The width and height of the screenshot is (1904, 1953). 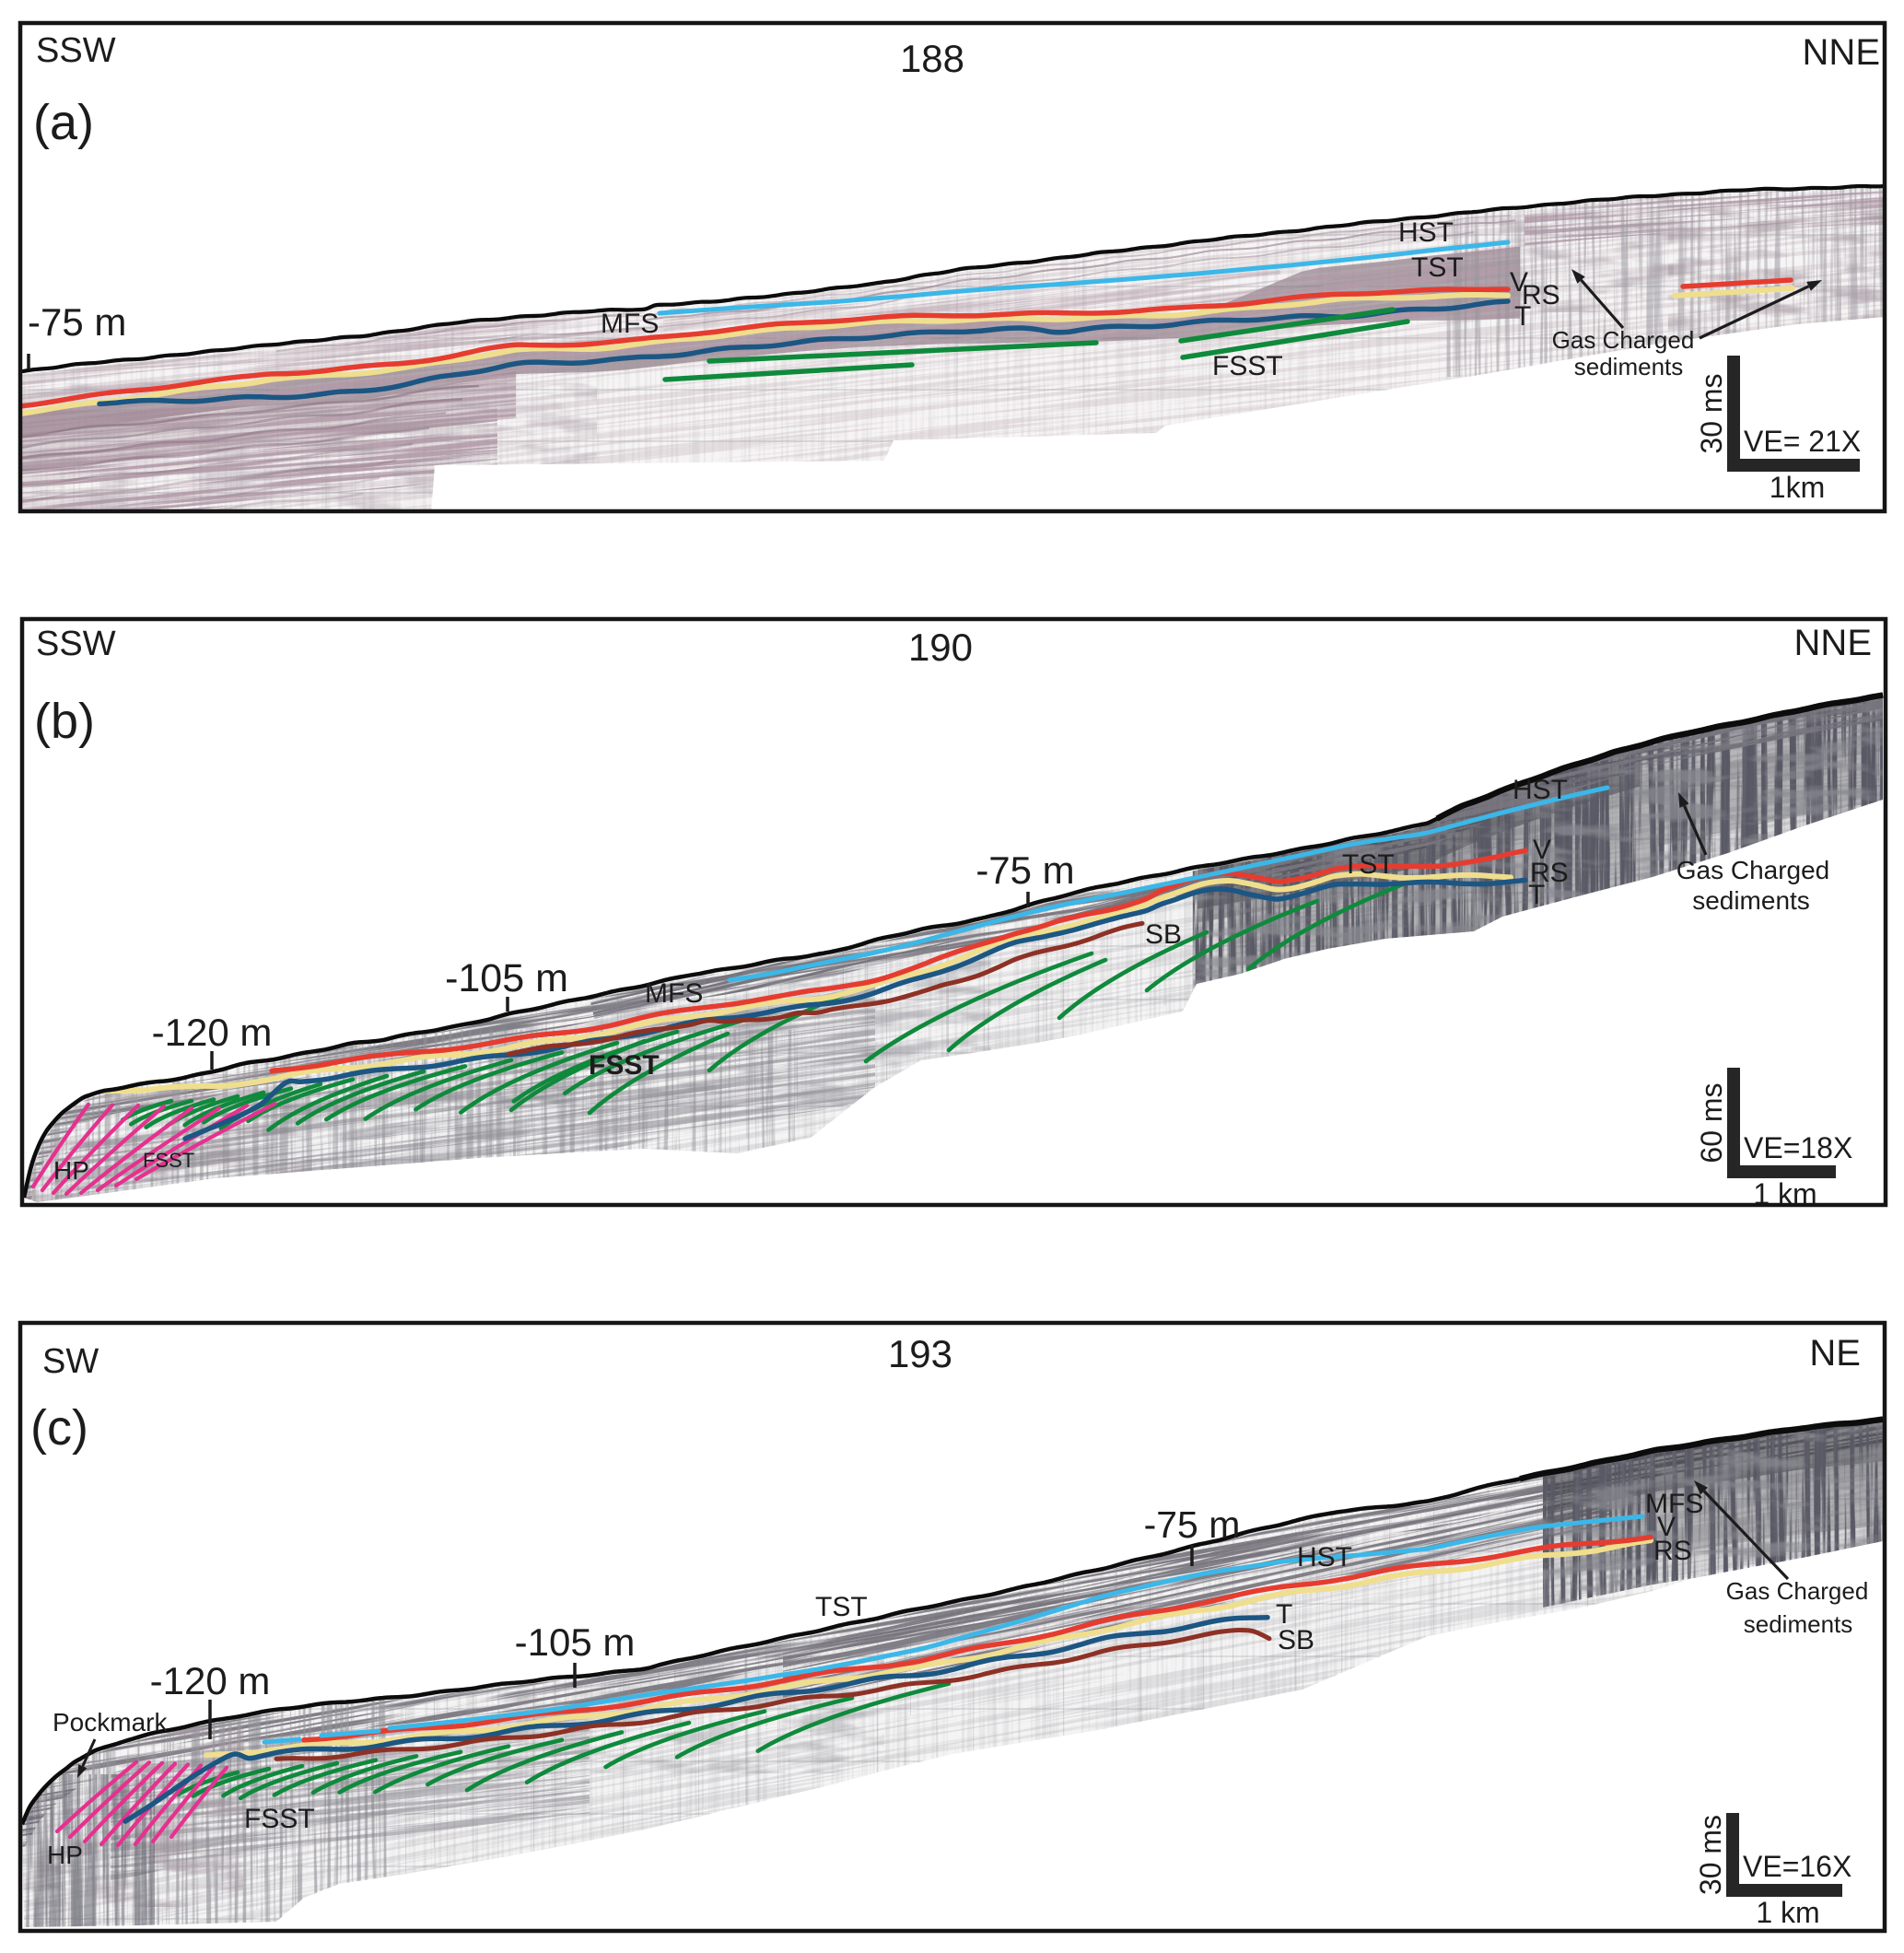 What do you see at coordinates (932, 59) in the screenshot?
I see `svg-text: 188` at bounding box center [932, 59].